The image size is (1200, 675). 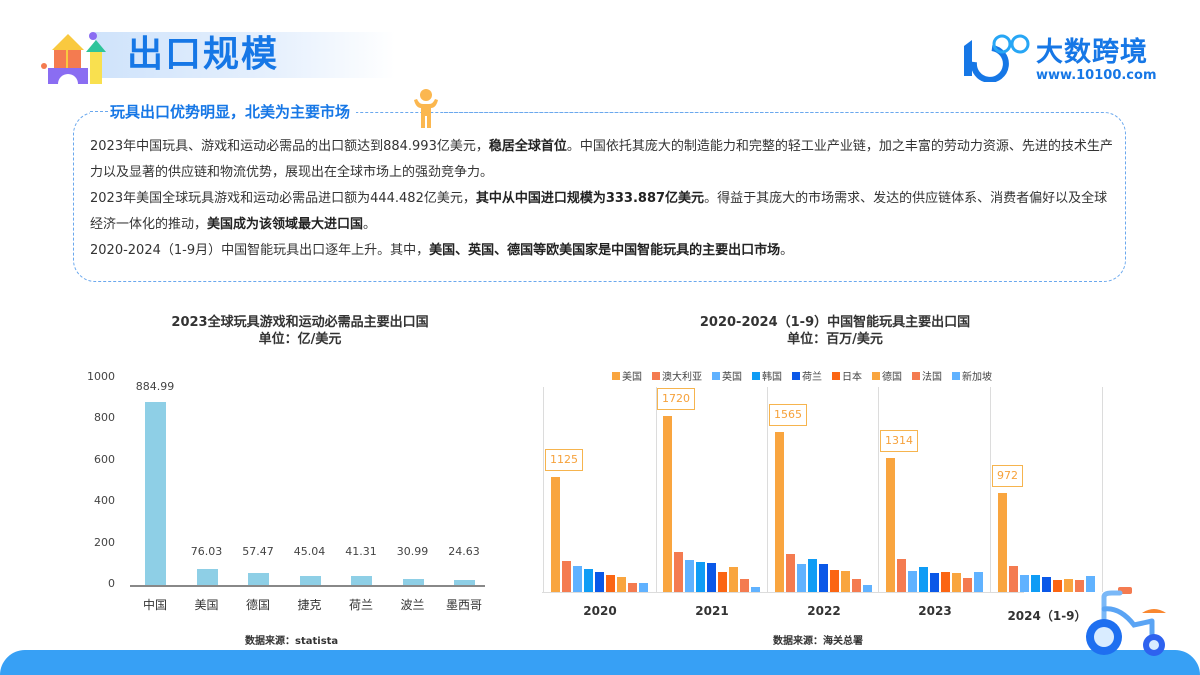 I want to click on legend-item: 澳大利亚, so click(x=677, y=375).